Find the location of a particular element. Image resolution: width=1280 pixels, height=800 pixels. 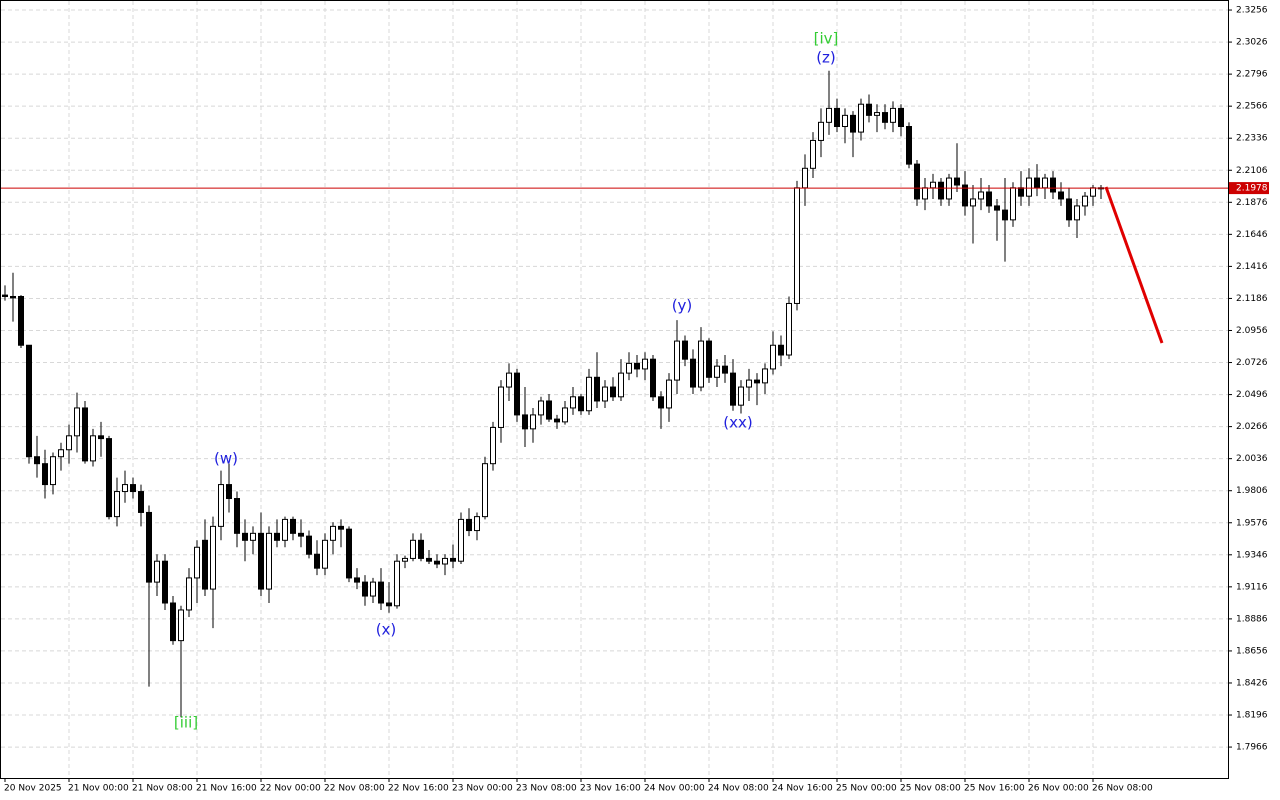

y-tick-label: 1.9116 is located at coordinates (1252, 587).